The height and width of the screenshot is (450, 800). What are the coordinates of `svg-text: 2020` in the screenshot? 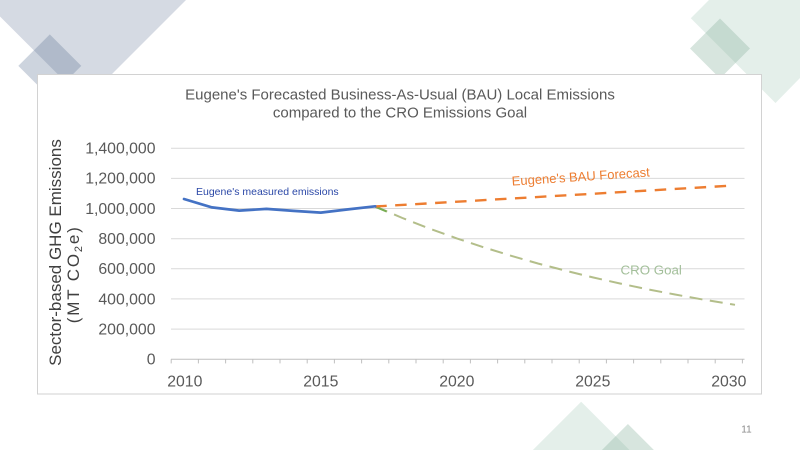 It's located at (456, 382).